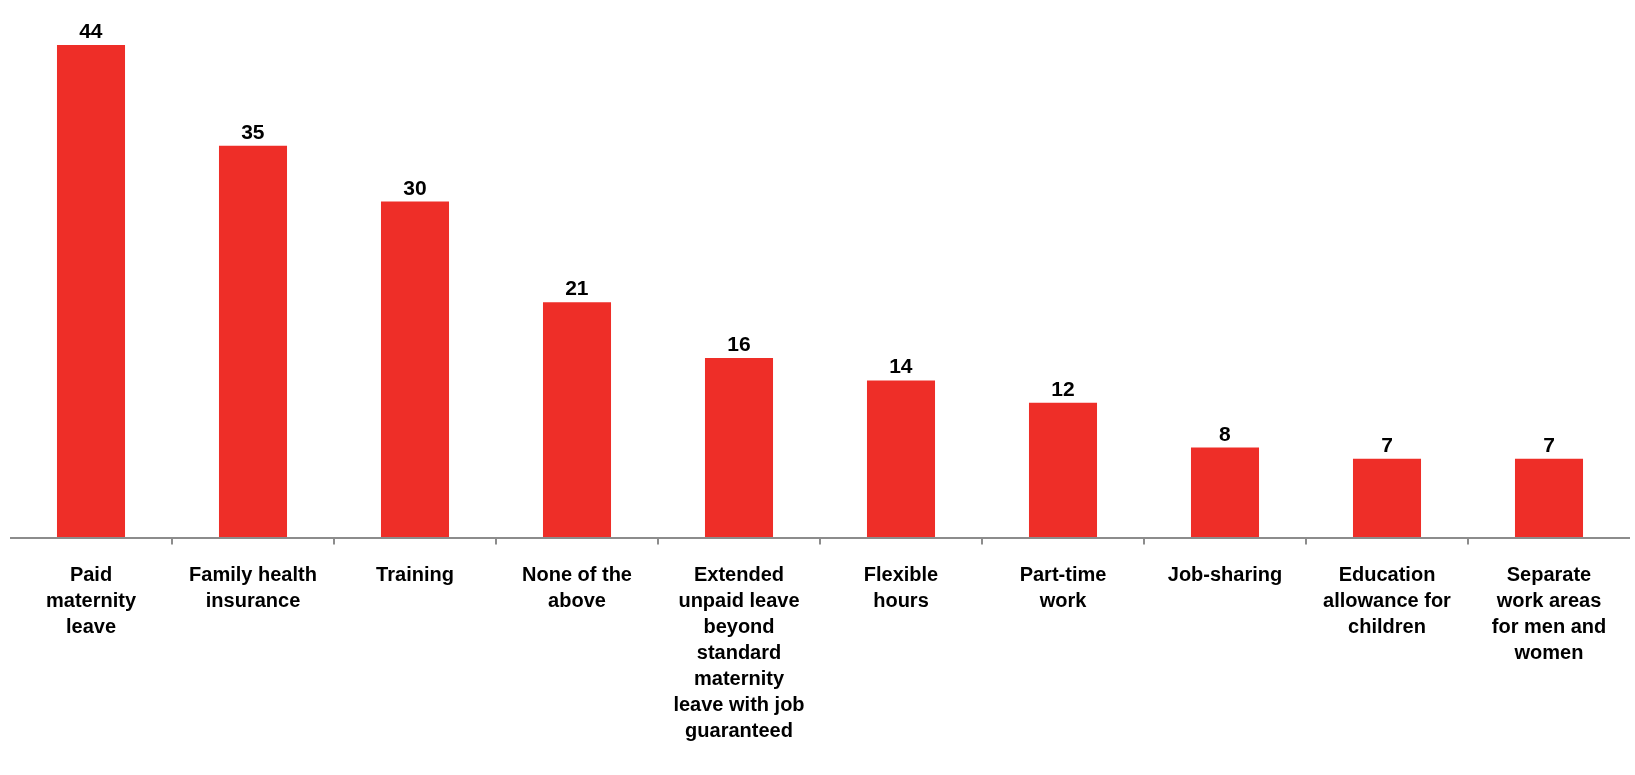 The height and width of the screenshot is (775, 1635). I want to click on x-tick-label: Training, so click(415, 574).